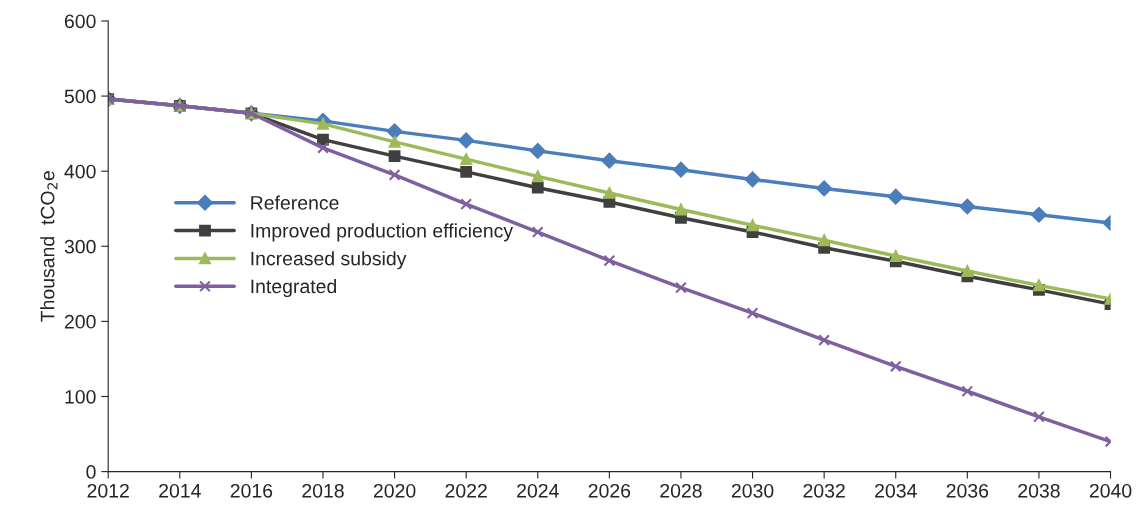 The height and width of the screenshot is (524, 1139). I want to click on x-tick-label: 2018, so click(323, 490).